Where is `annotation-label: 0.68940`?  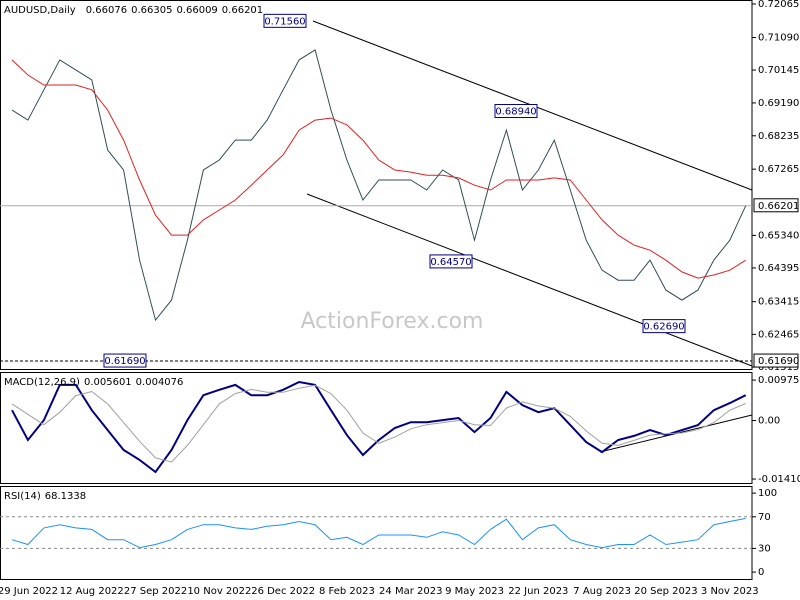
annotation-label: 0.68940 is located at coordinates (515, 112).